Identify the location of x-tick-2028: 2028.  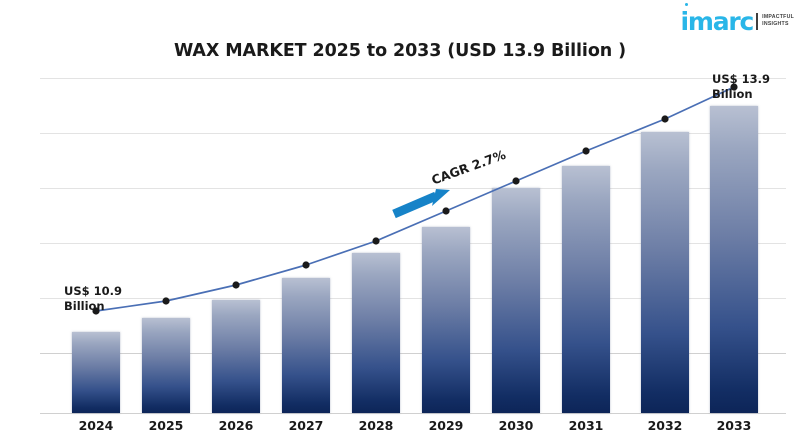
(376, 425).